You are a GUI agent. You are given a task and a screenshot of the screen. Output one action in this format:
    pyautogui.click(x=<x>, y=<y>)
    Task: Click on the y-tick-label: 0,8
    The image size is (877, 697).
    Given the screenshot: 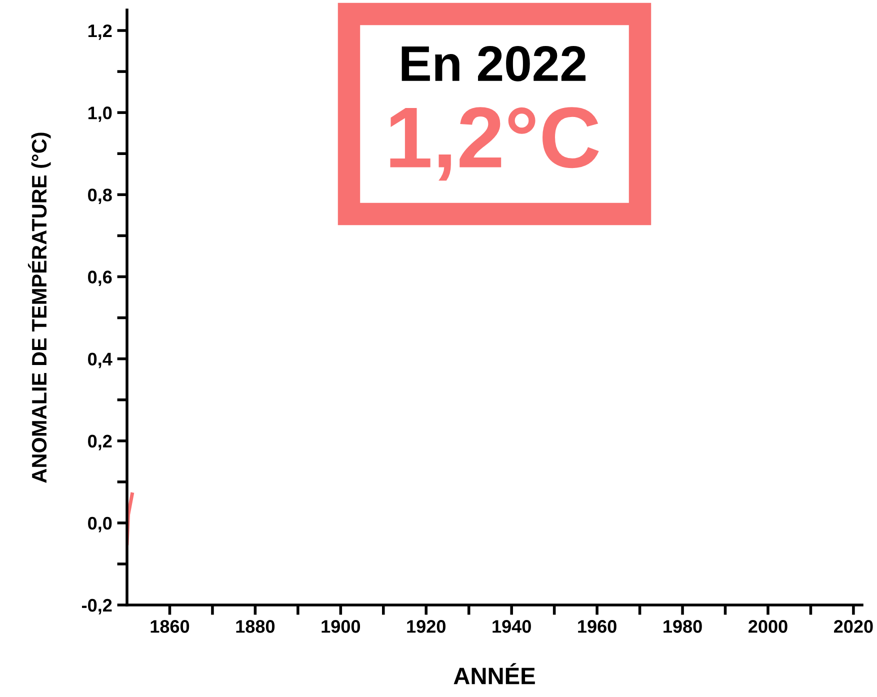 What is the action you would take?
    pyautogui.click(x=100, y=196)
    